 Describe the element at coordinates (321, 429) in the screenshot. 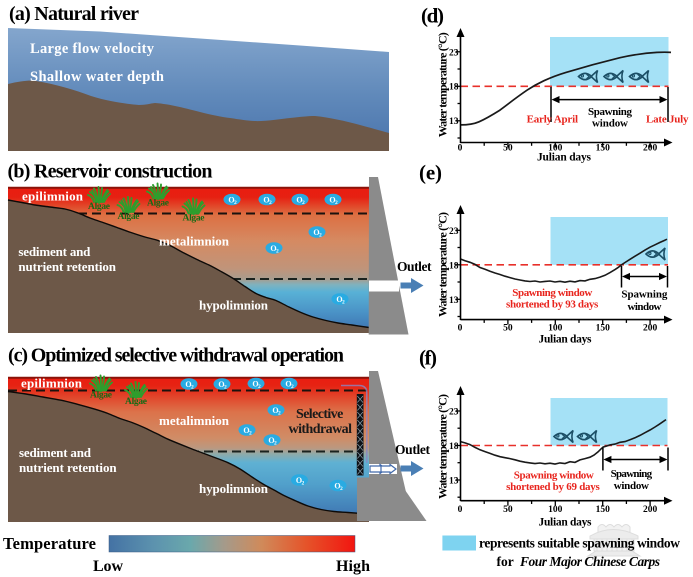

I see `svg-text: withdrawal` at that location.